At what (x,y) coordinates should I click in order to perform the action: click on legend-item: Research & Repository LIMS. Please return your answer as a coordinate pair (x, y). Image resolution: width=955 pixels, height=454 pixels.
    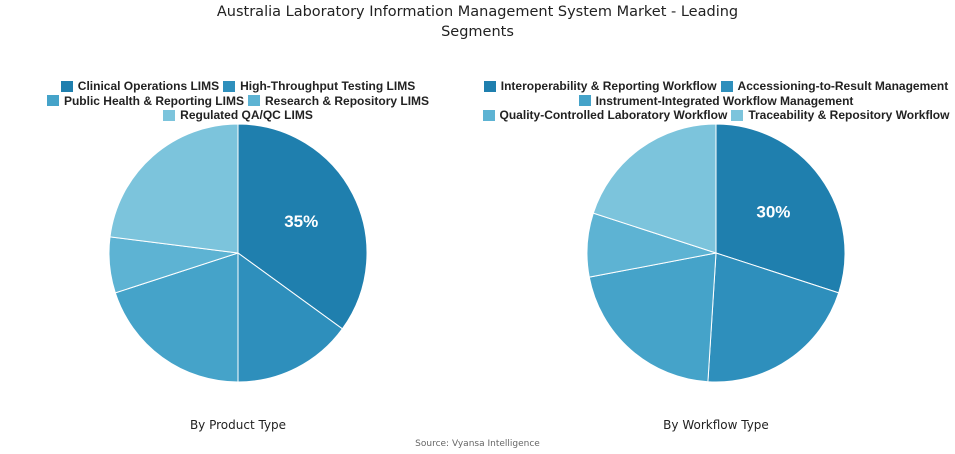
    Looking at the image, I should click on (338, 100).